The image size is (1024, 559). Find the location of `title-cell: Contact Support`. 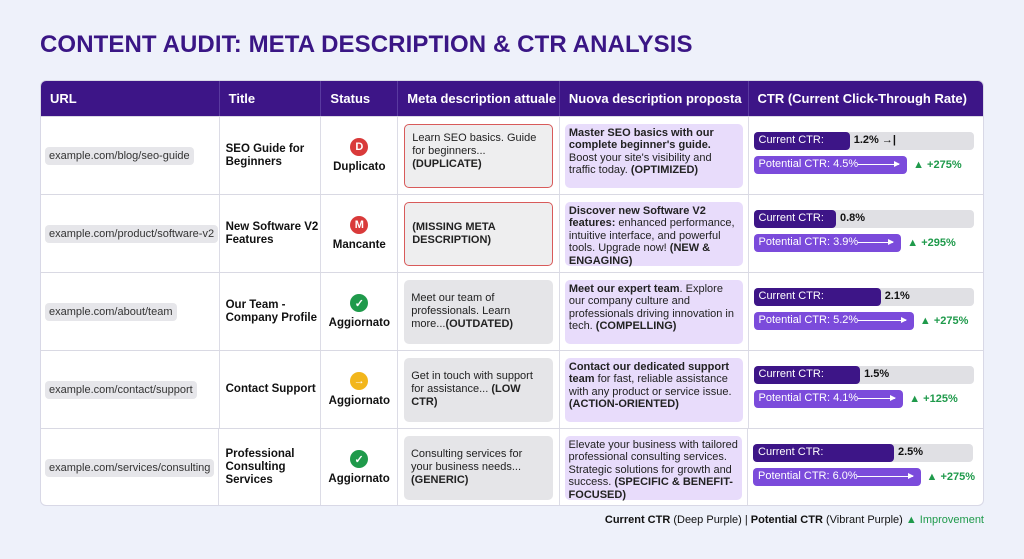

title-cell: Contact Support is located at coordinates (271, 389).